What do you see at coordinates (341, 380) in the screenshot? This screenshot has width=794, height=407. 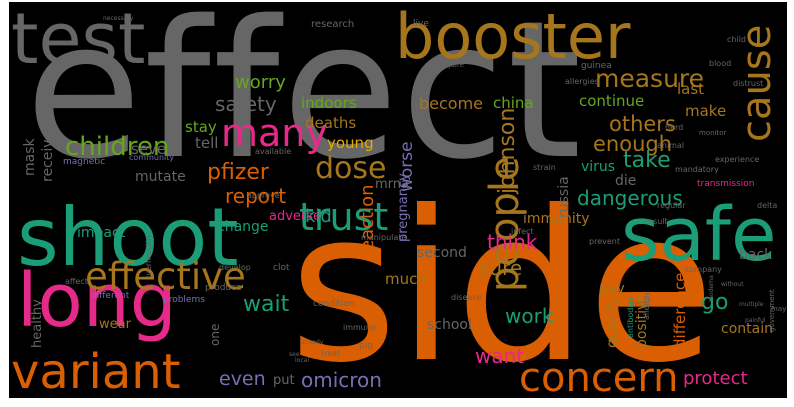 I see `word-omicron: omicron` at bounding box center [341, 380].